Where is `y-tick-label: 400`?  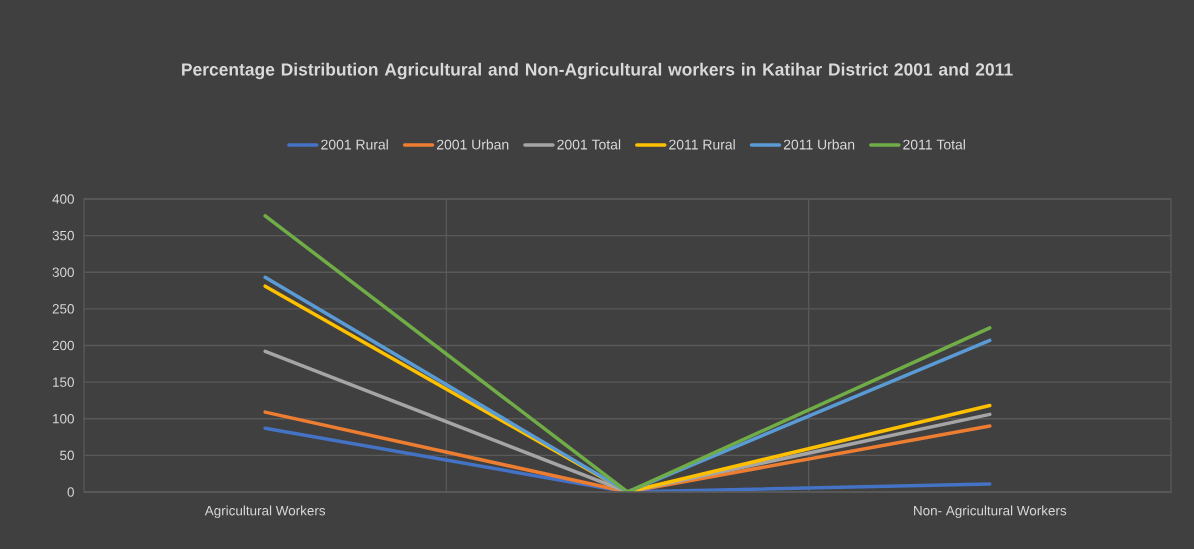 y-tick-label: 400 is located at coordinates (63, 199).